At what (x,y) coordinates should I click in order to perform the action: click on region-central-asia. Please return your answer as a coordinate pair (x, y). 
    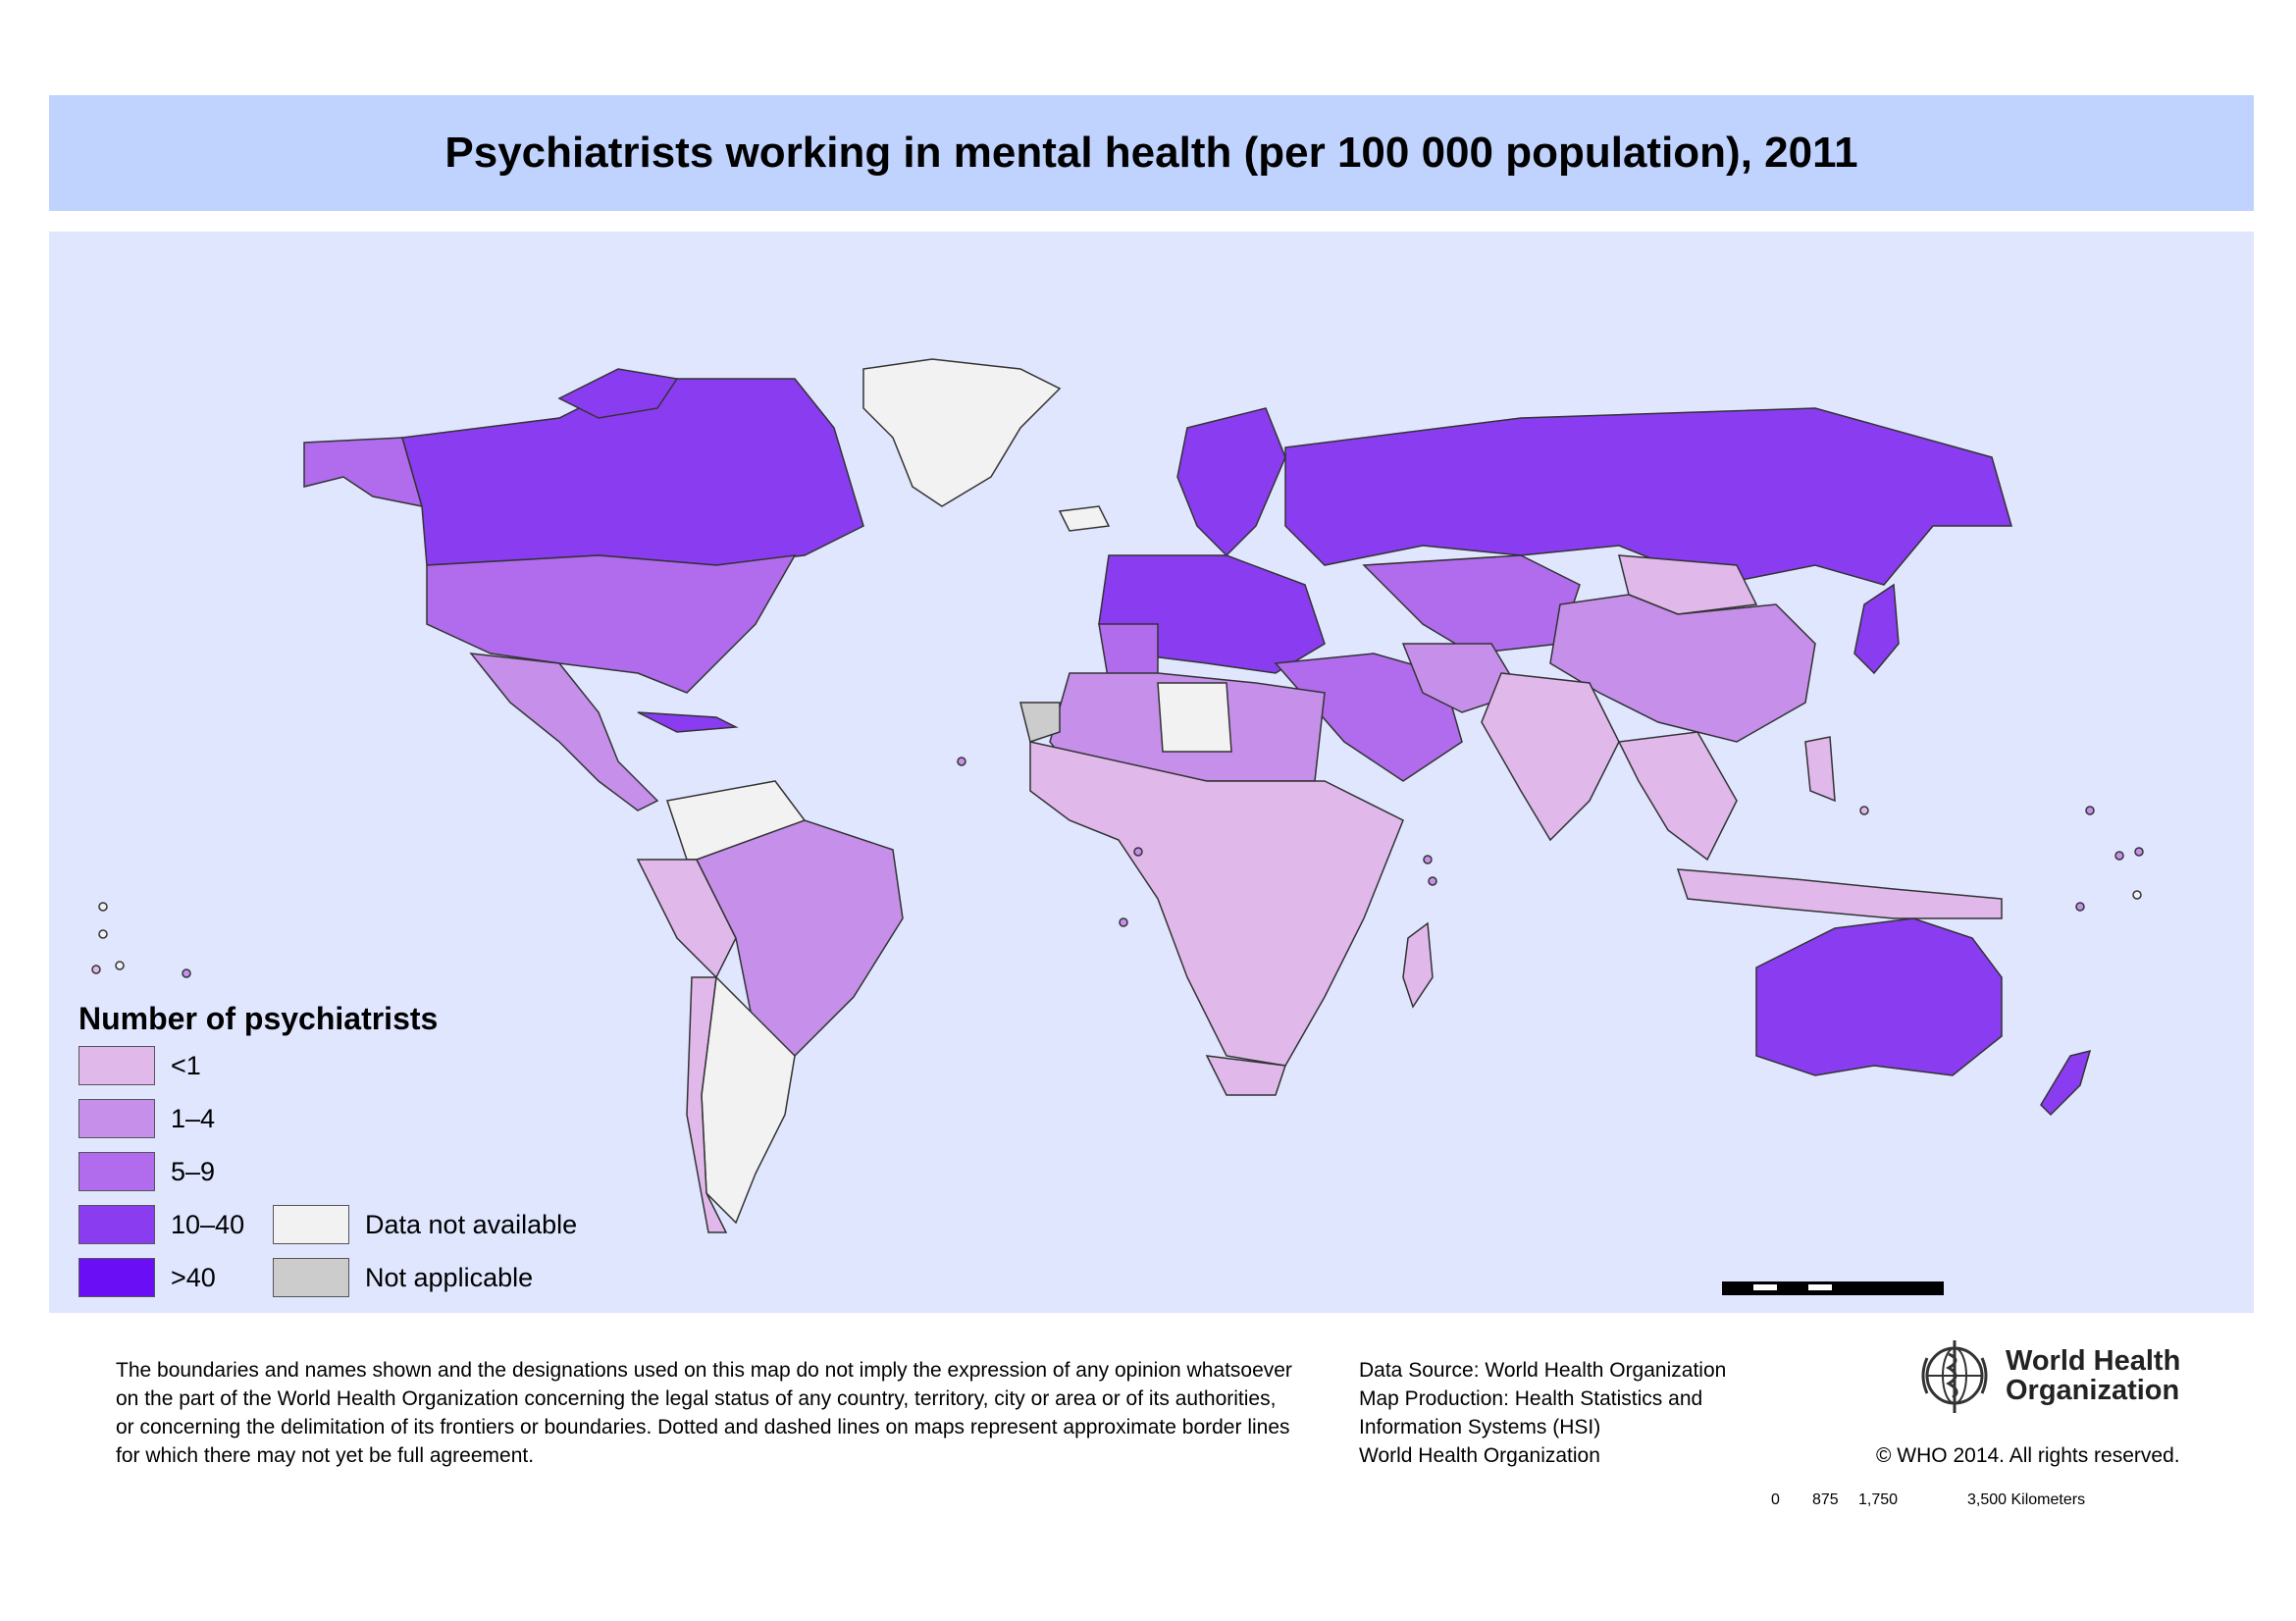
    Looking at the image, I should click on (1471, 604).